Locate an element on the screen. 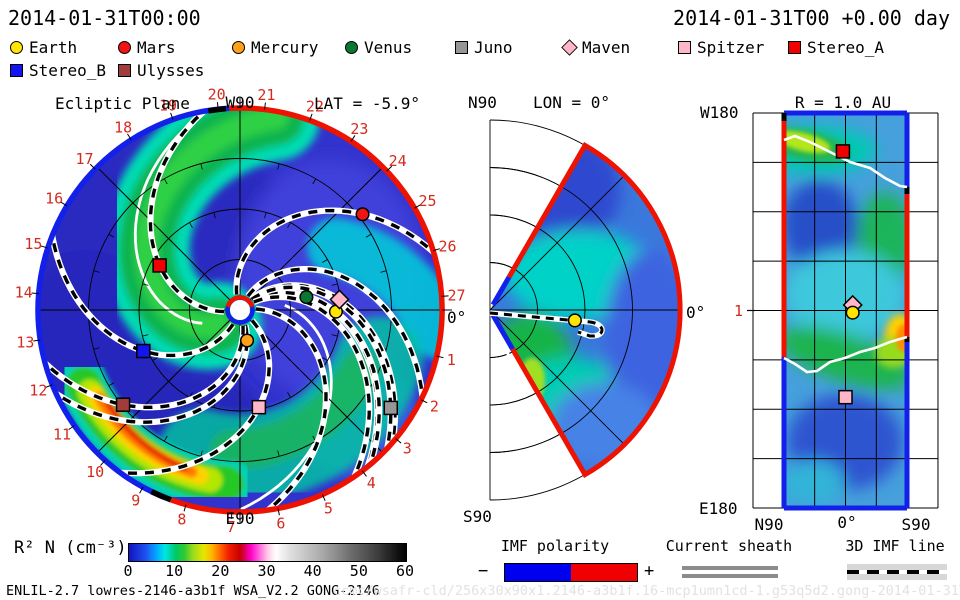 Image resolution: width=960 pixels, height=600 pixels. colorbar-tick-30: 30 is located at coordinates (266, 571).